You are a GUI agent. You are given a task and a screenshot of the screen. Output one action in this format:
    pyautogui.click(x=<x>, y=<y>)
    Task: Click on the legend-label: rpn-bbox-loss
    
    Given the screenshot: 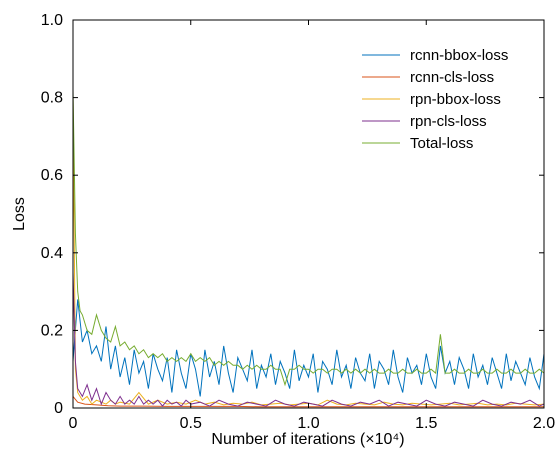 What is the action you would take?
    pyautogui.click(x=455, y=99)
    